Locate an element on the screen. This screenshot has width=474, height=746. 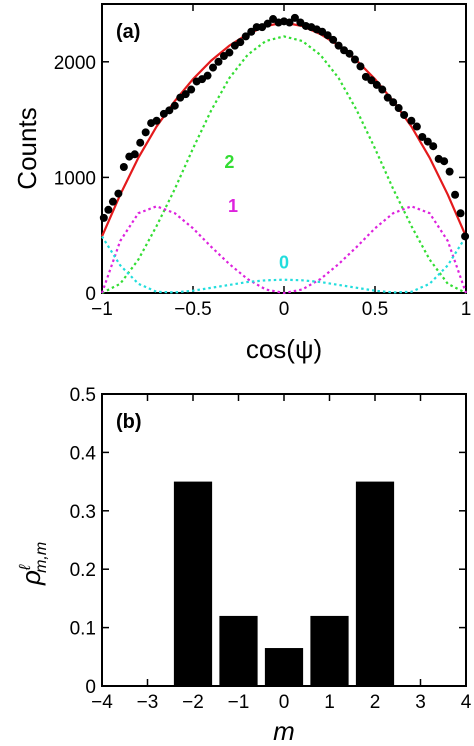
panel-b-y-label-sub: m,m is located at coordinates (41, 557).